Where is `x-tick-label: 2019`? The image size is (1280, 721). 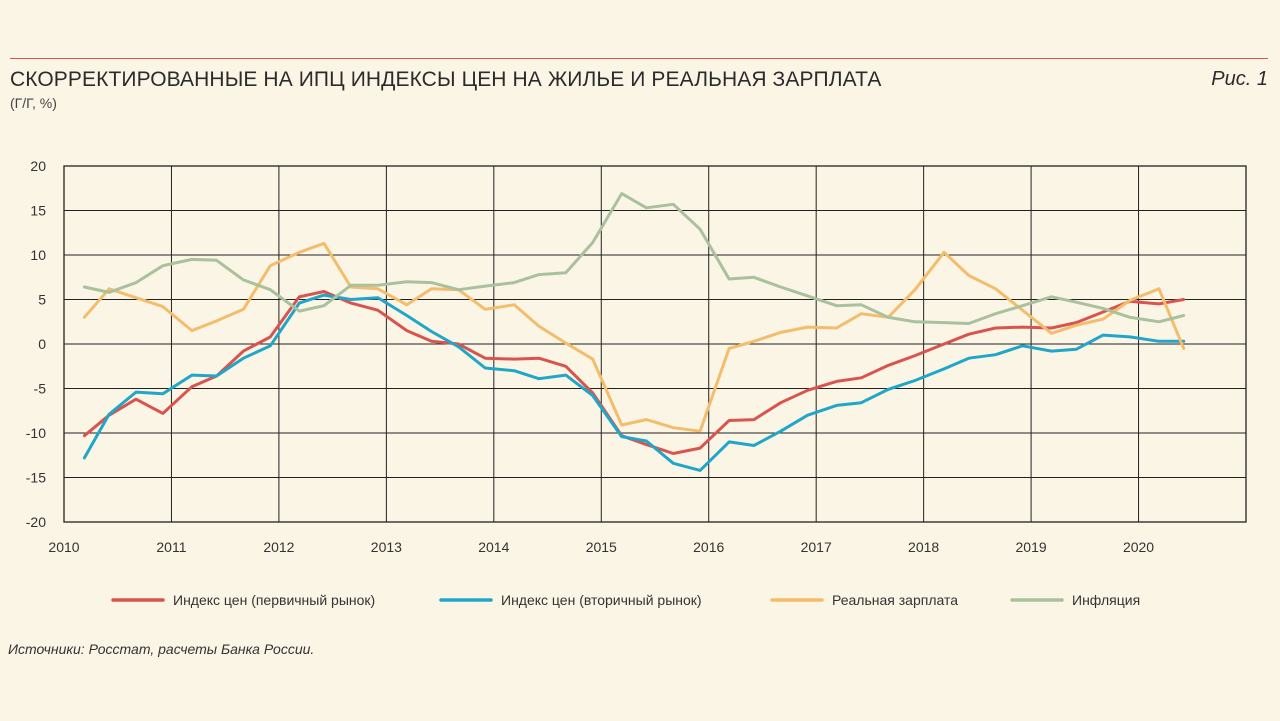 x-tick-label: 2019 is located at coordinates (1031, 547).